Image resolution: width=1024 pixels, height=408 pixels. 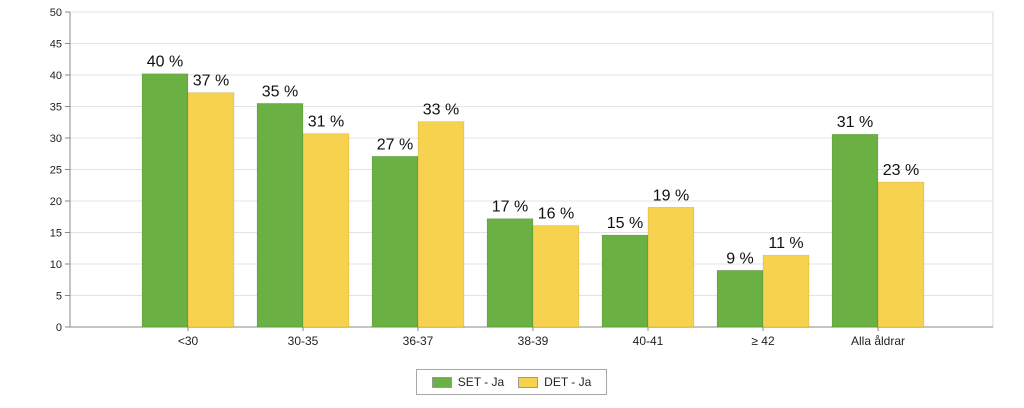 I want to click on data-label: 15 %, so click(x=625, y=223).